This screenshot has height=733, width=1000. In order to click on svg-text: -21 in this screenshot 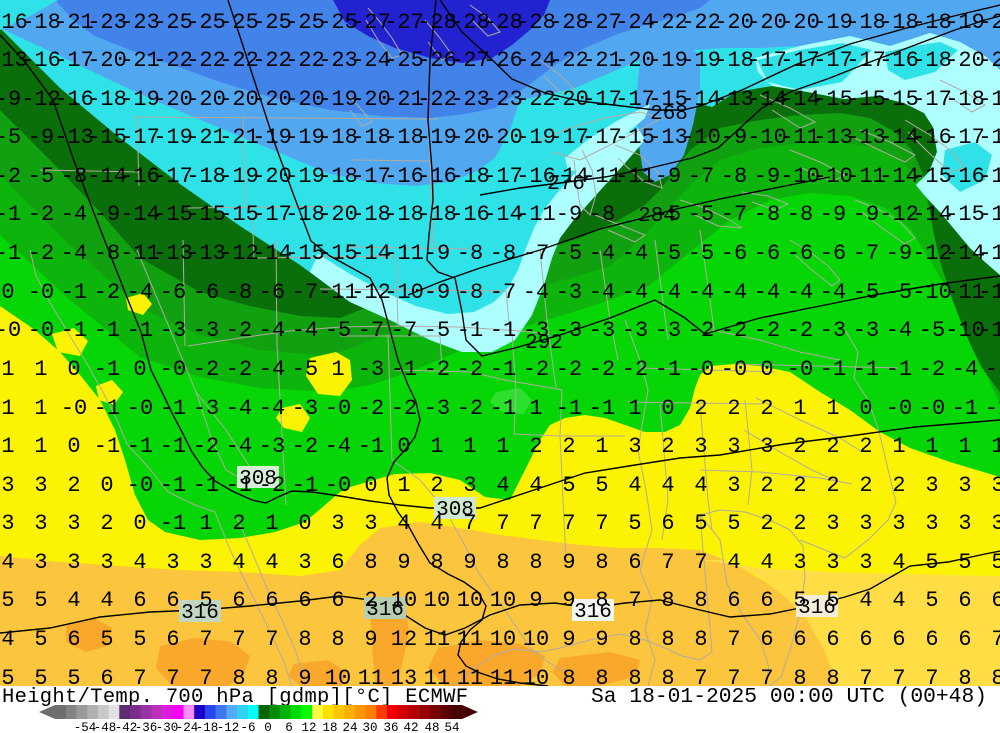, I will do `click(140, 60)`.